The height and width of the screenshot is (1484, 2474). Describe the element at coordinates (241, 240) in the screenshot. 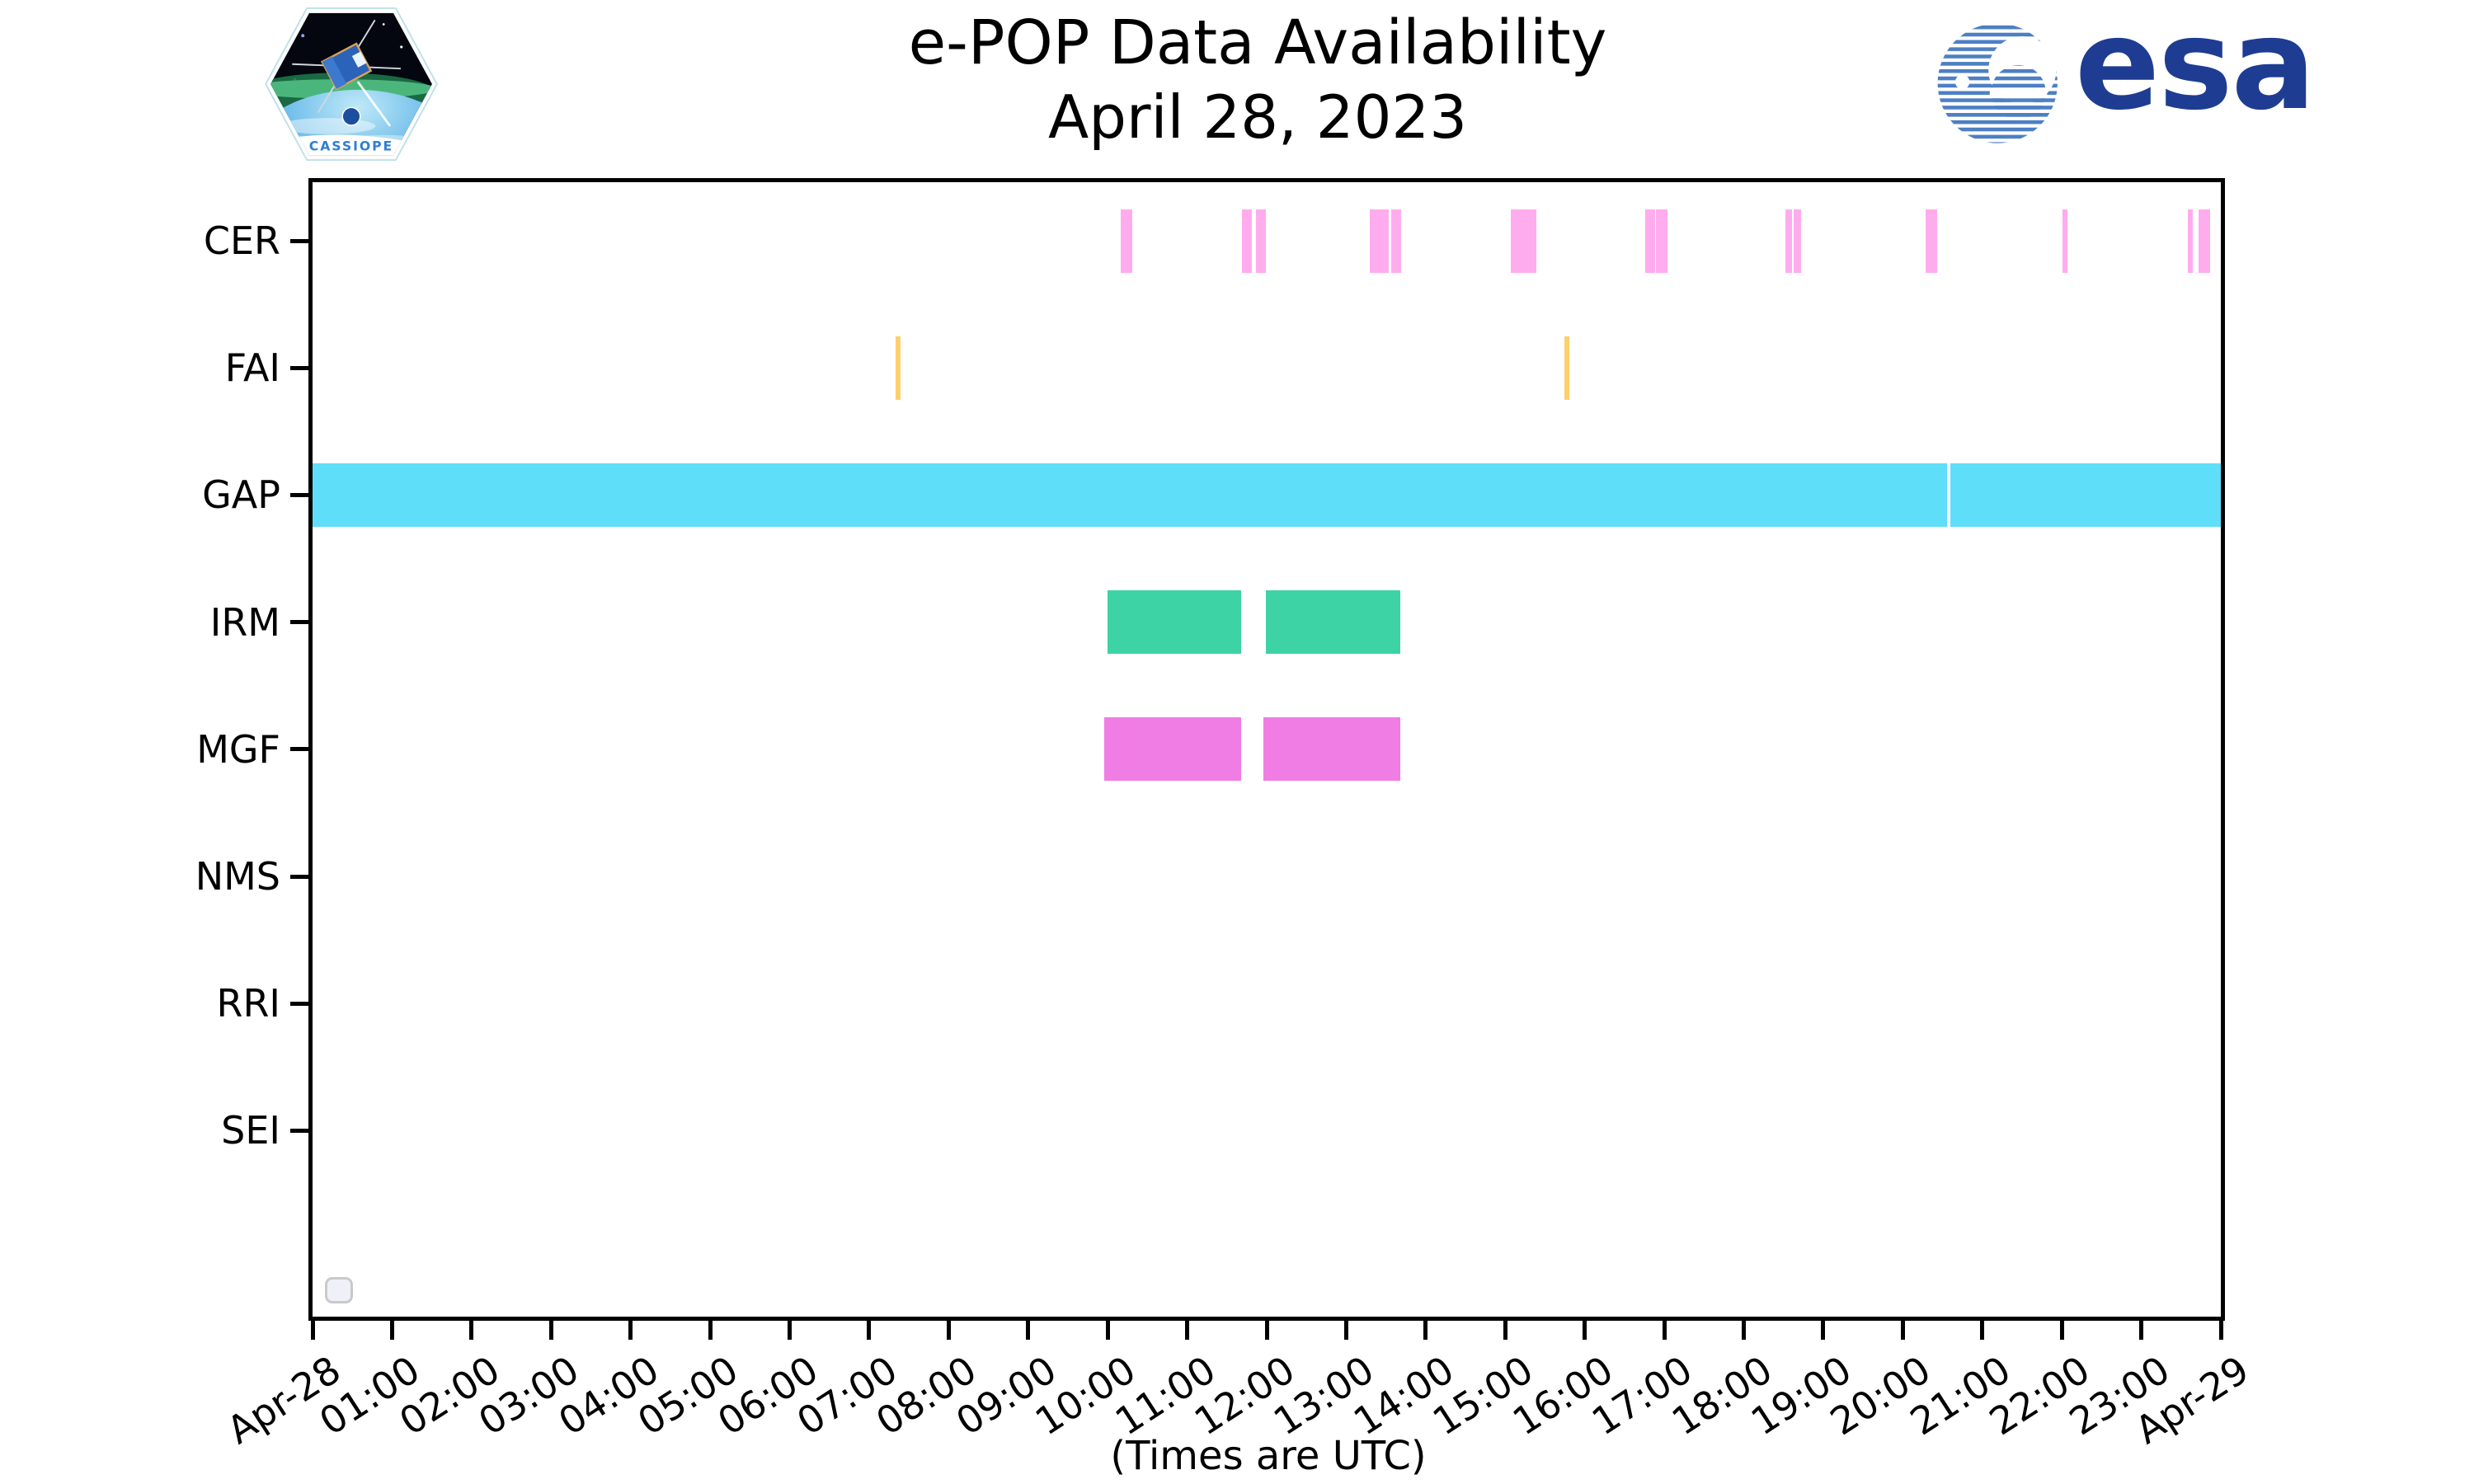

I see `y-tick-label-cer: CER` at that location.